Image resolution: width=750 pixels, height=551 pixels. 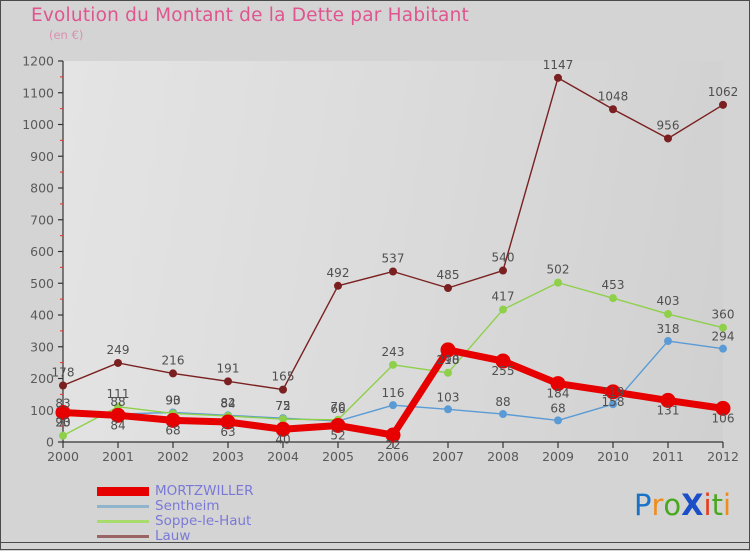 What do you see at coordinates (228, 368) in the screenshot?
I see `data-value-label: 191` at bounding box center [228, 368].